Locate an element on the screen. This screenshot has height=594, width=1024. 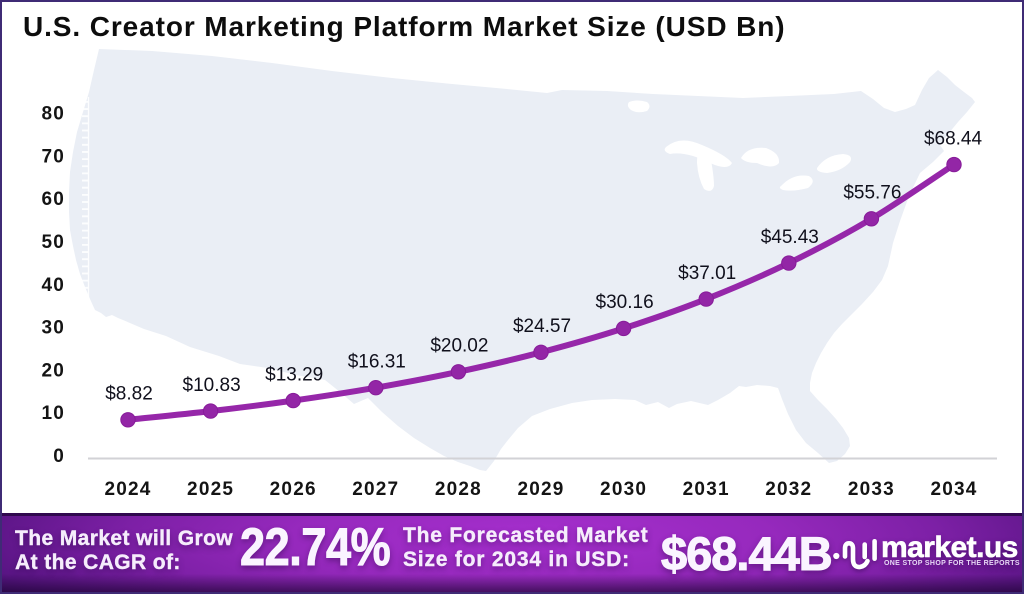
svg-text: 2032 is located at coordinates (788, 489).